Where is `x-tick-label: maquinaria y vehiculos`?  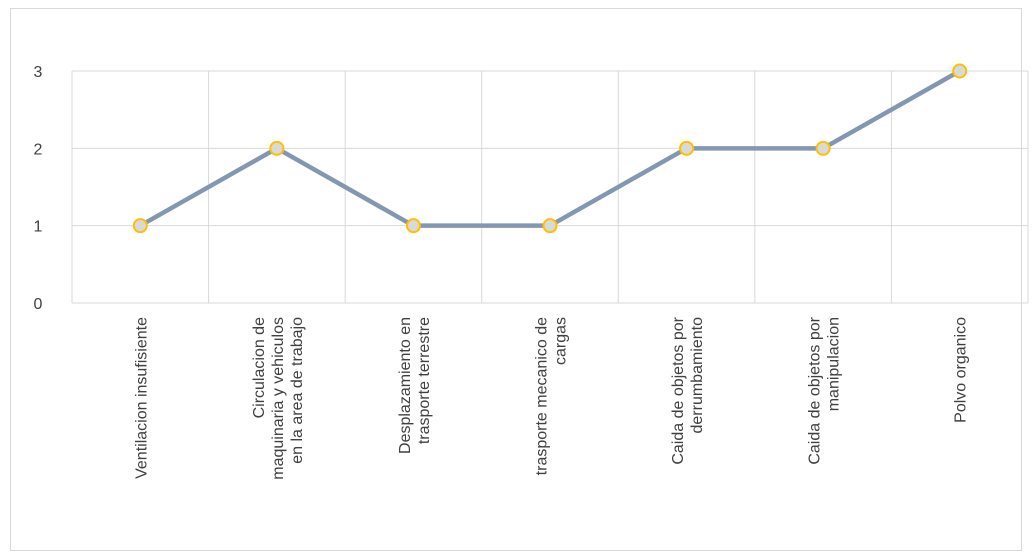 x-tick-label: maquinaria y vehiculos is located at coordinates (278, 398).